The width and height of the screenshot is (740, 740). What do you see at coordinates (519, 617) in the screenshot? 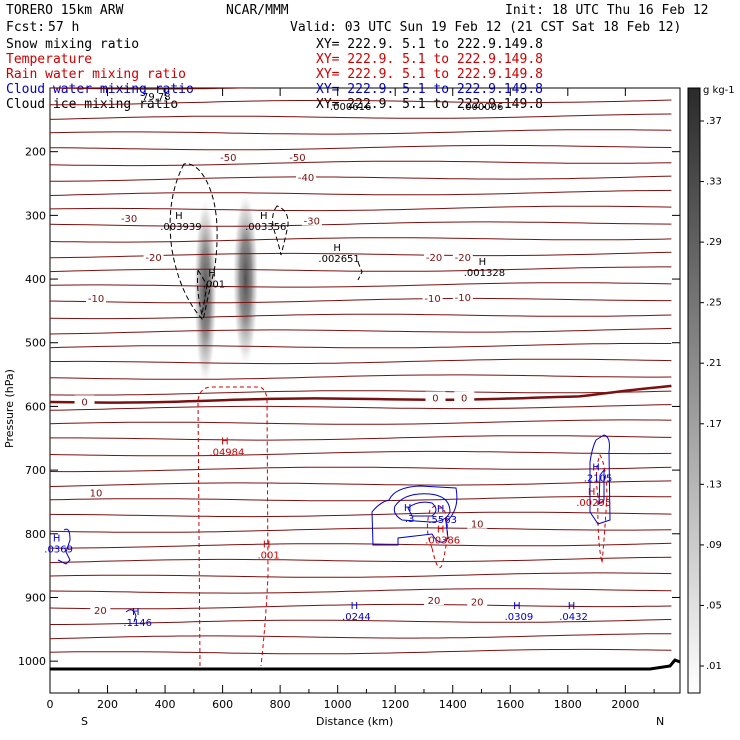
I see `max-value-label: .0309` at bounding box center [519, 617].